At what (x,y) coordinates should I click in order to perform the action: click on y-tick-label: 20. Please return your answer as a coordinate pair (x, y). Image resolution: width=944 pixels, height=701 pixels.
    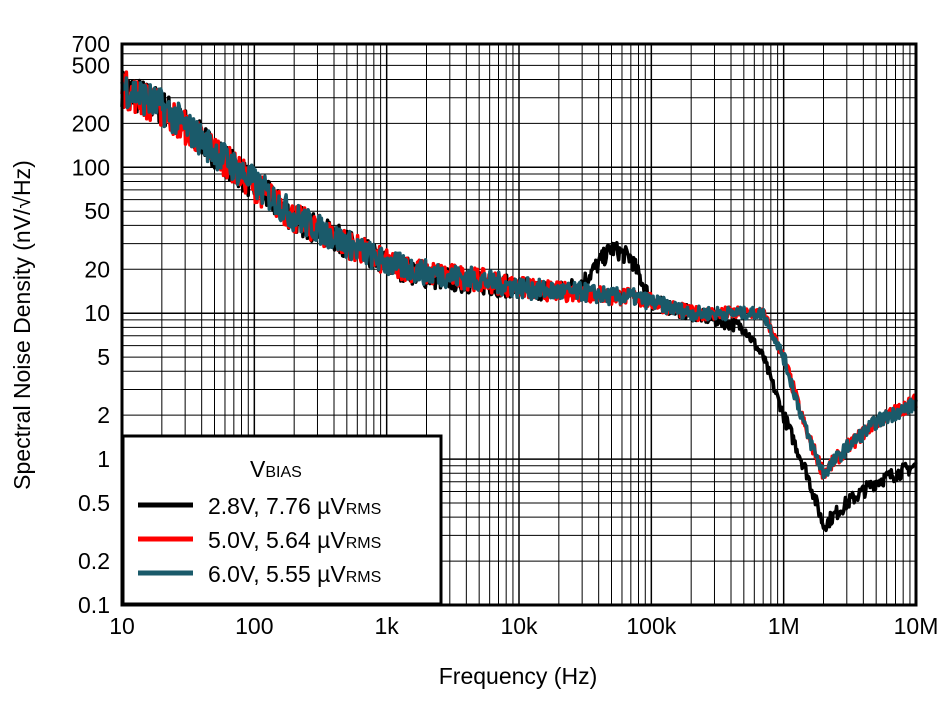
    Looking at the image, I should click on (97, 269).